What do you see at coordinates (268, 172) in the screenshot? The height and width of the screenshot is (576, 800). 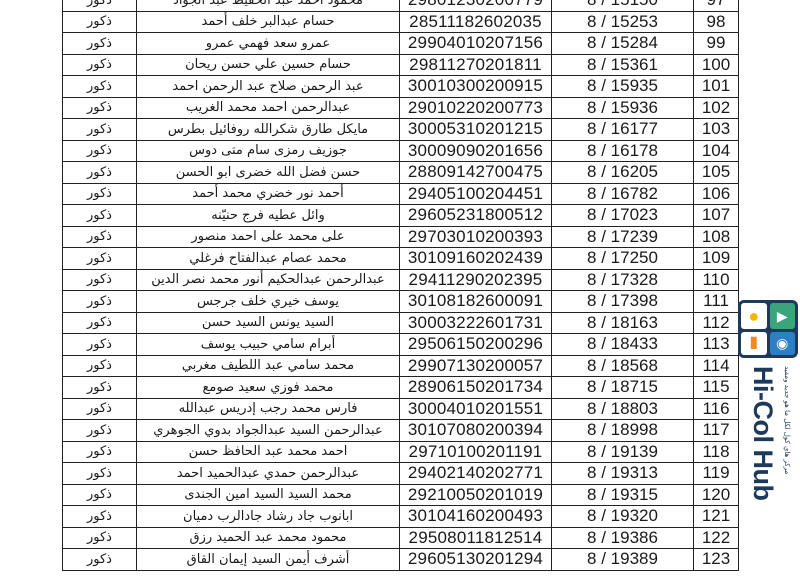 I see `name-cell: حسن فضل الله خضرى ابو الحسن` at bounding box center [268, 172].